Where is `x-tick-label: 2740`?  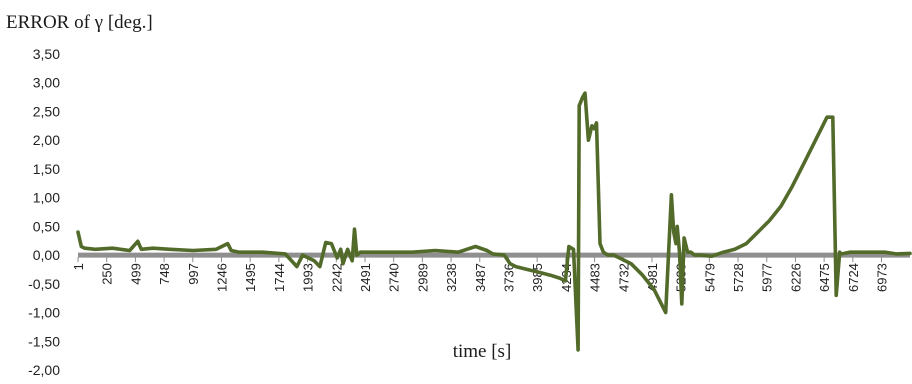
x-tick-label: 2740 is located at coordinates (394, 277).